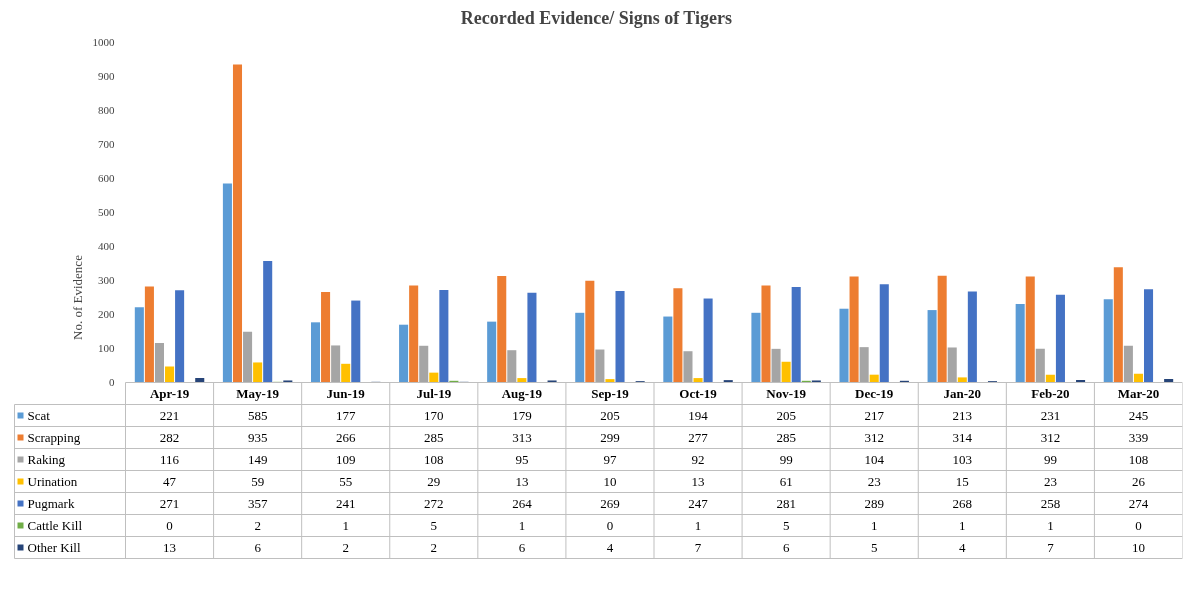 The width and height of the screenshot is (1196, 594). Describe the element at coordinates (434, 503) in the screenshot. I see `data-label: 272` at that location.